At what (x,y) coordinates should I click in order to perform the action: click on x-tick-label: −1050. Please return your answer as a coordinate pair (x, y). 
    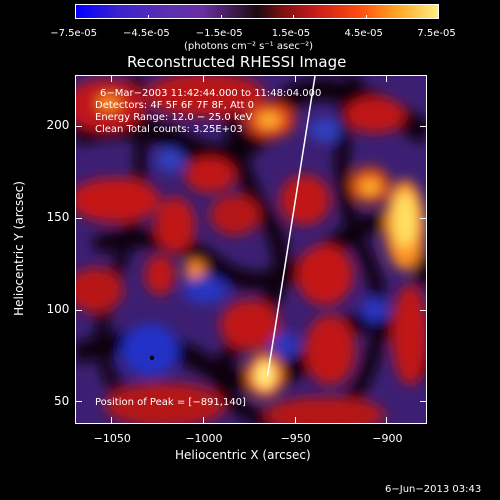
    Looking at the image, I should click on (112, 438).